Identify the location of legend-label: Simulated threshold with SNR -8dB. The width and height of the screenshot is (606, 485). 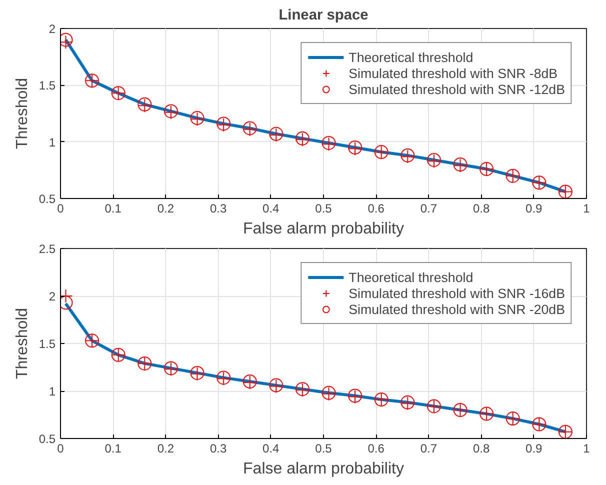
(453, 73).